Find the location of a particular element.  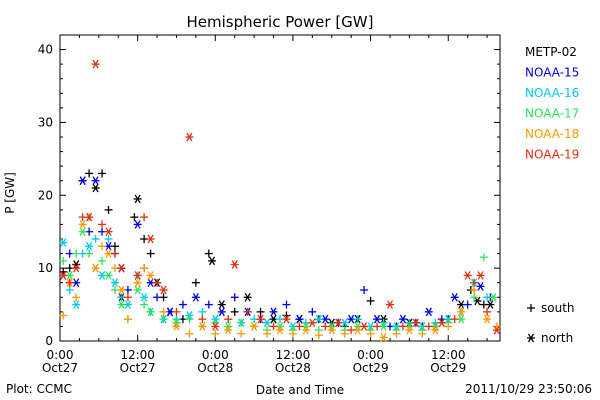

chart-title: Hemispheric Power [GW] is located at coordinates (280, 22).